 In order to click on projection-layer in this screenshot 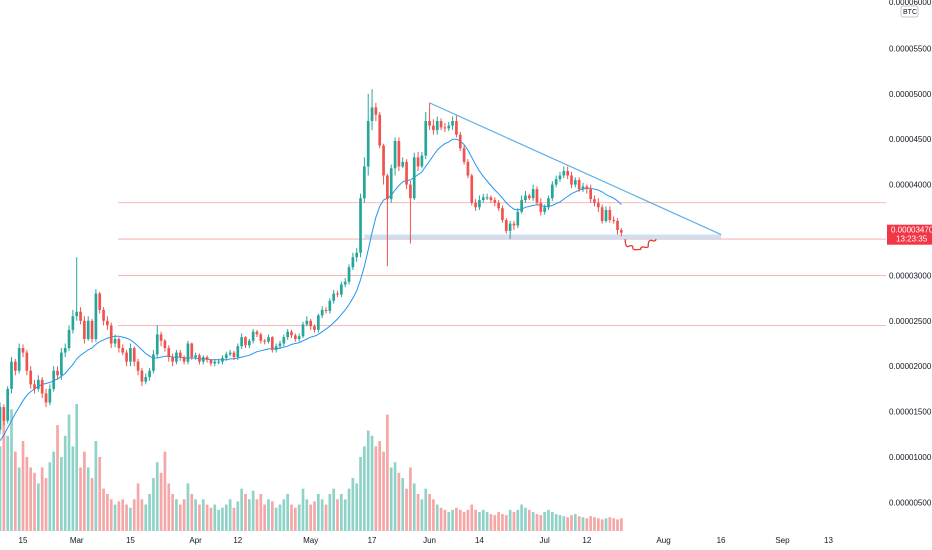, I will do `click(640, 244)`.